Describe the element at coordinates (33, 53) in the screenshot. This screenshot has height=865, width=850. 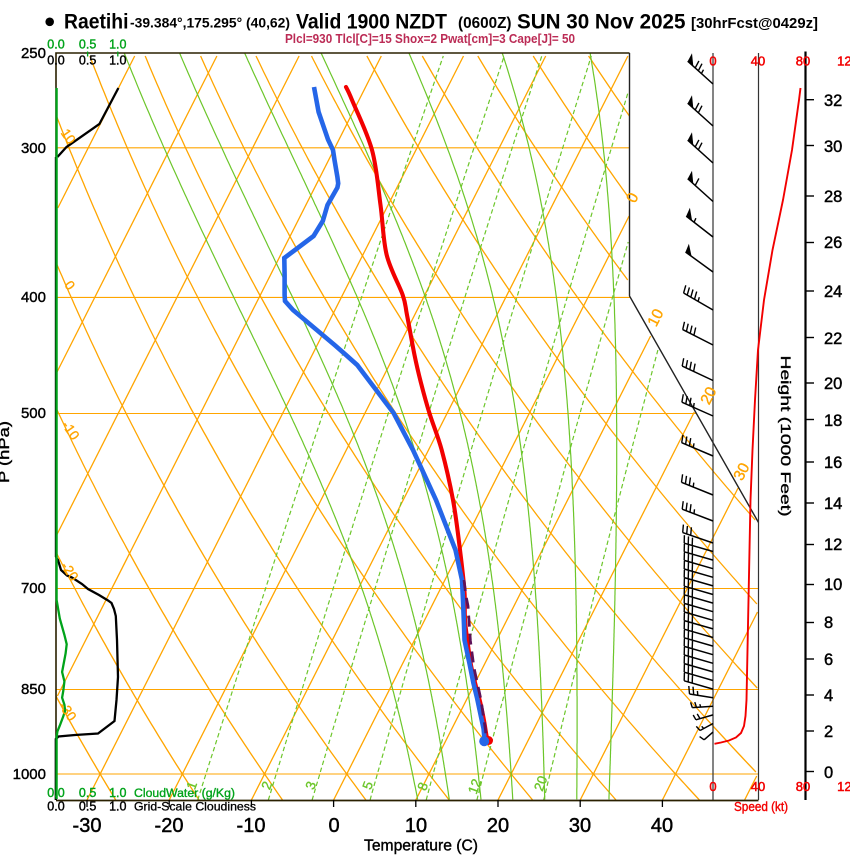
I see `svg-text: 250` at that location.